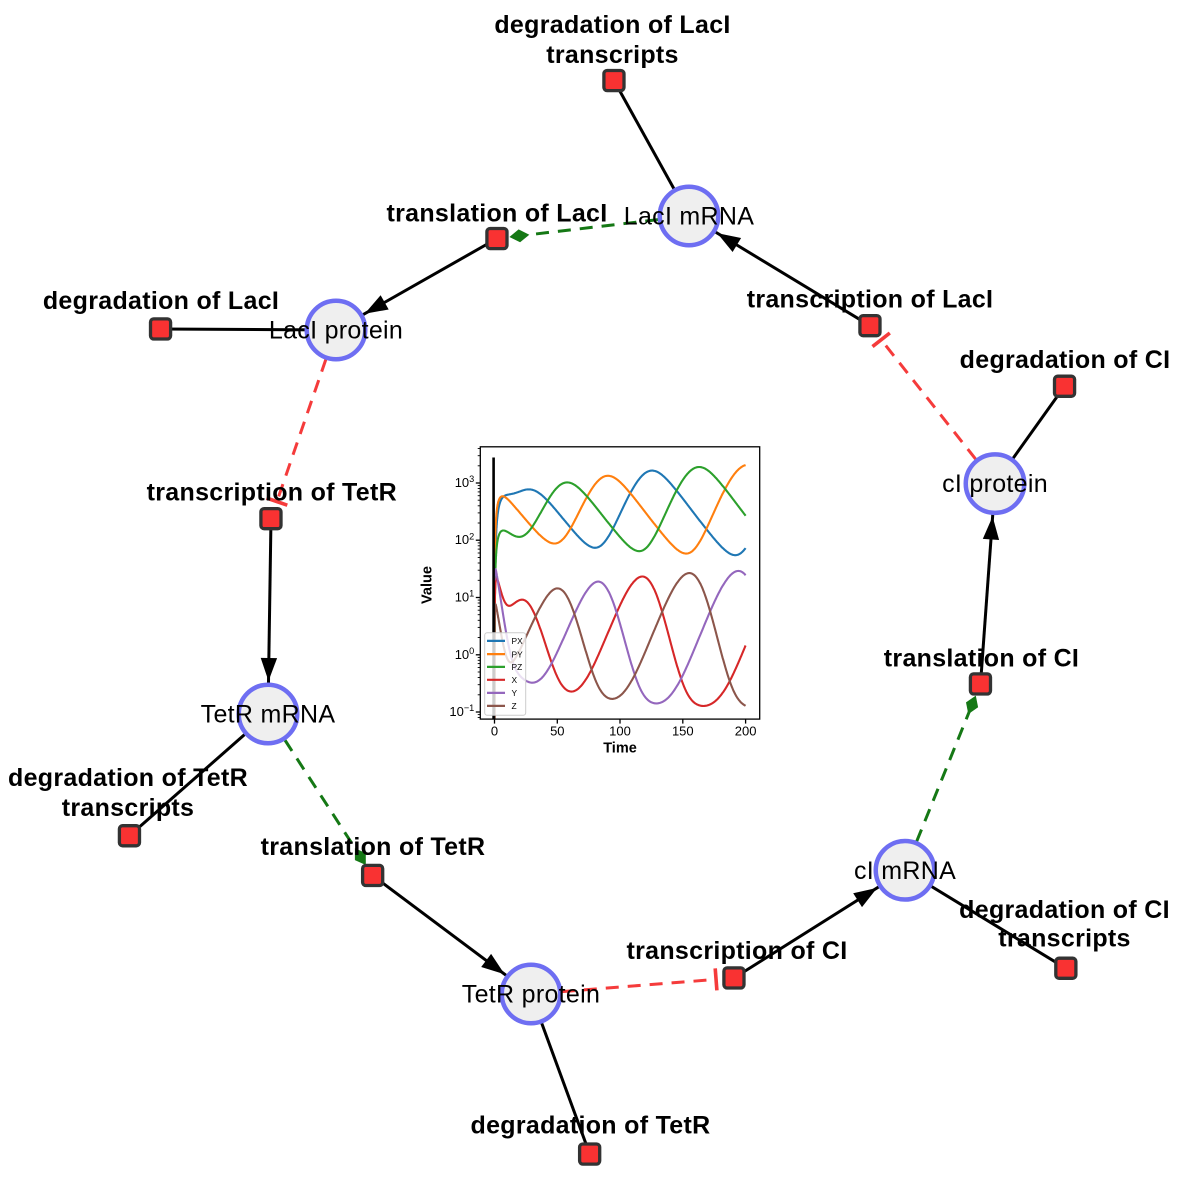 Image resolution: width=1189 pixels, height=1200 pixels. I want to click on svg-text: 50, so click(557, 731).